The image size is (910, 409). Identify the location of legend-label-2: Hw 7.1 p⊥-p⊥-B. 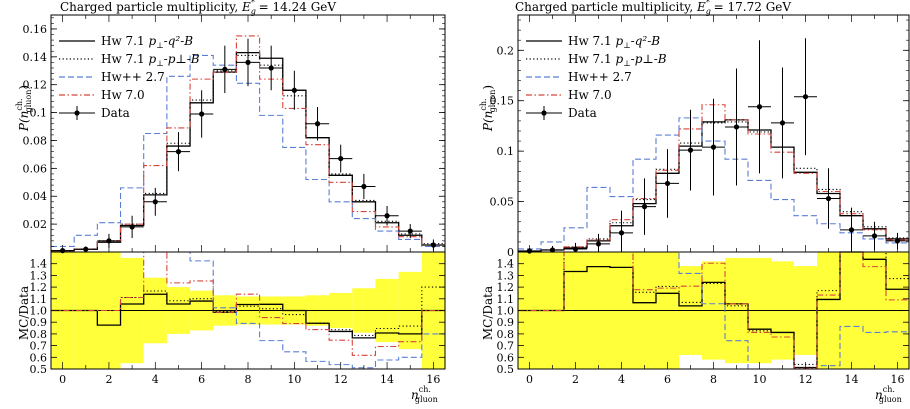
(617, 60).